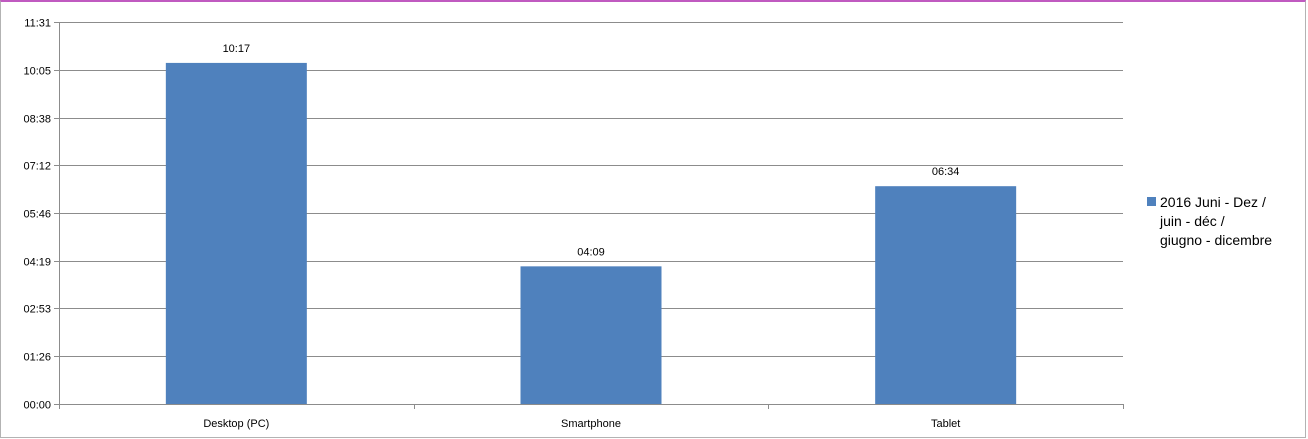 This screenshot has width=1308, height=439. Describe the element at coordinates (945, 424) in the screenshot. I see `x-tick-label: Tablet` at that location.